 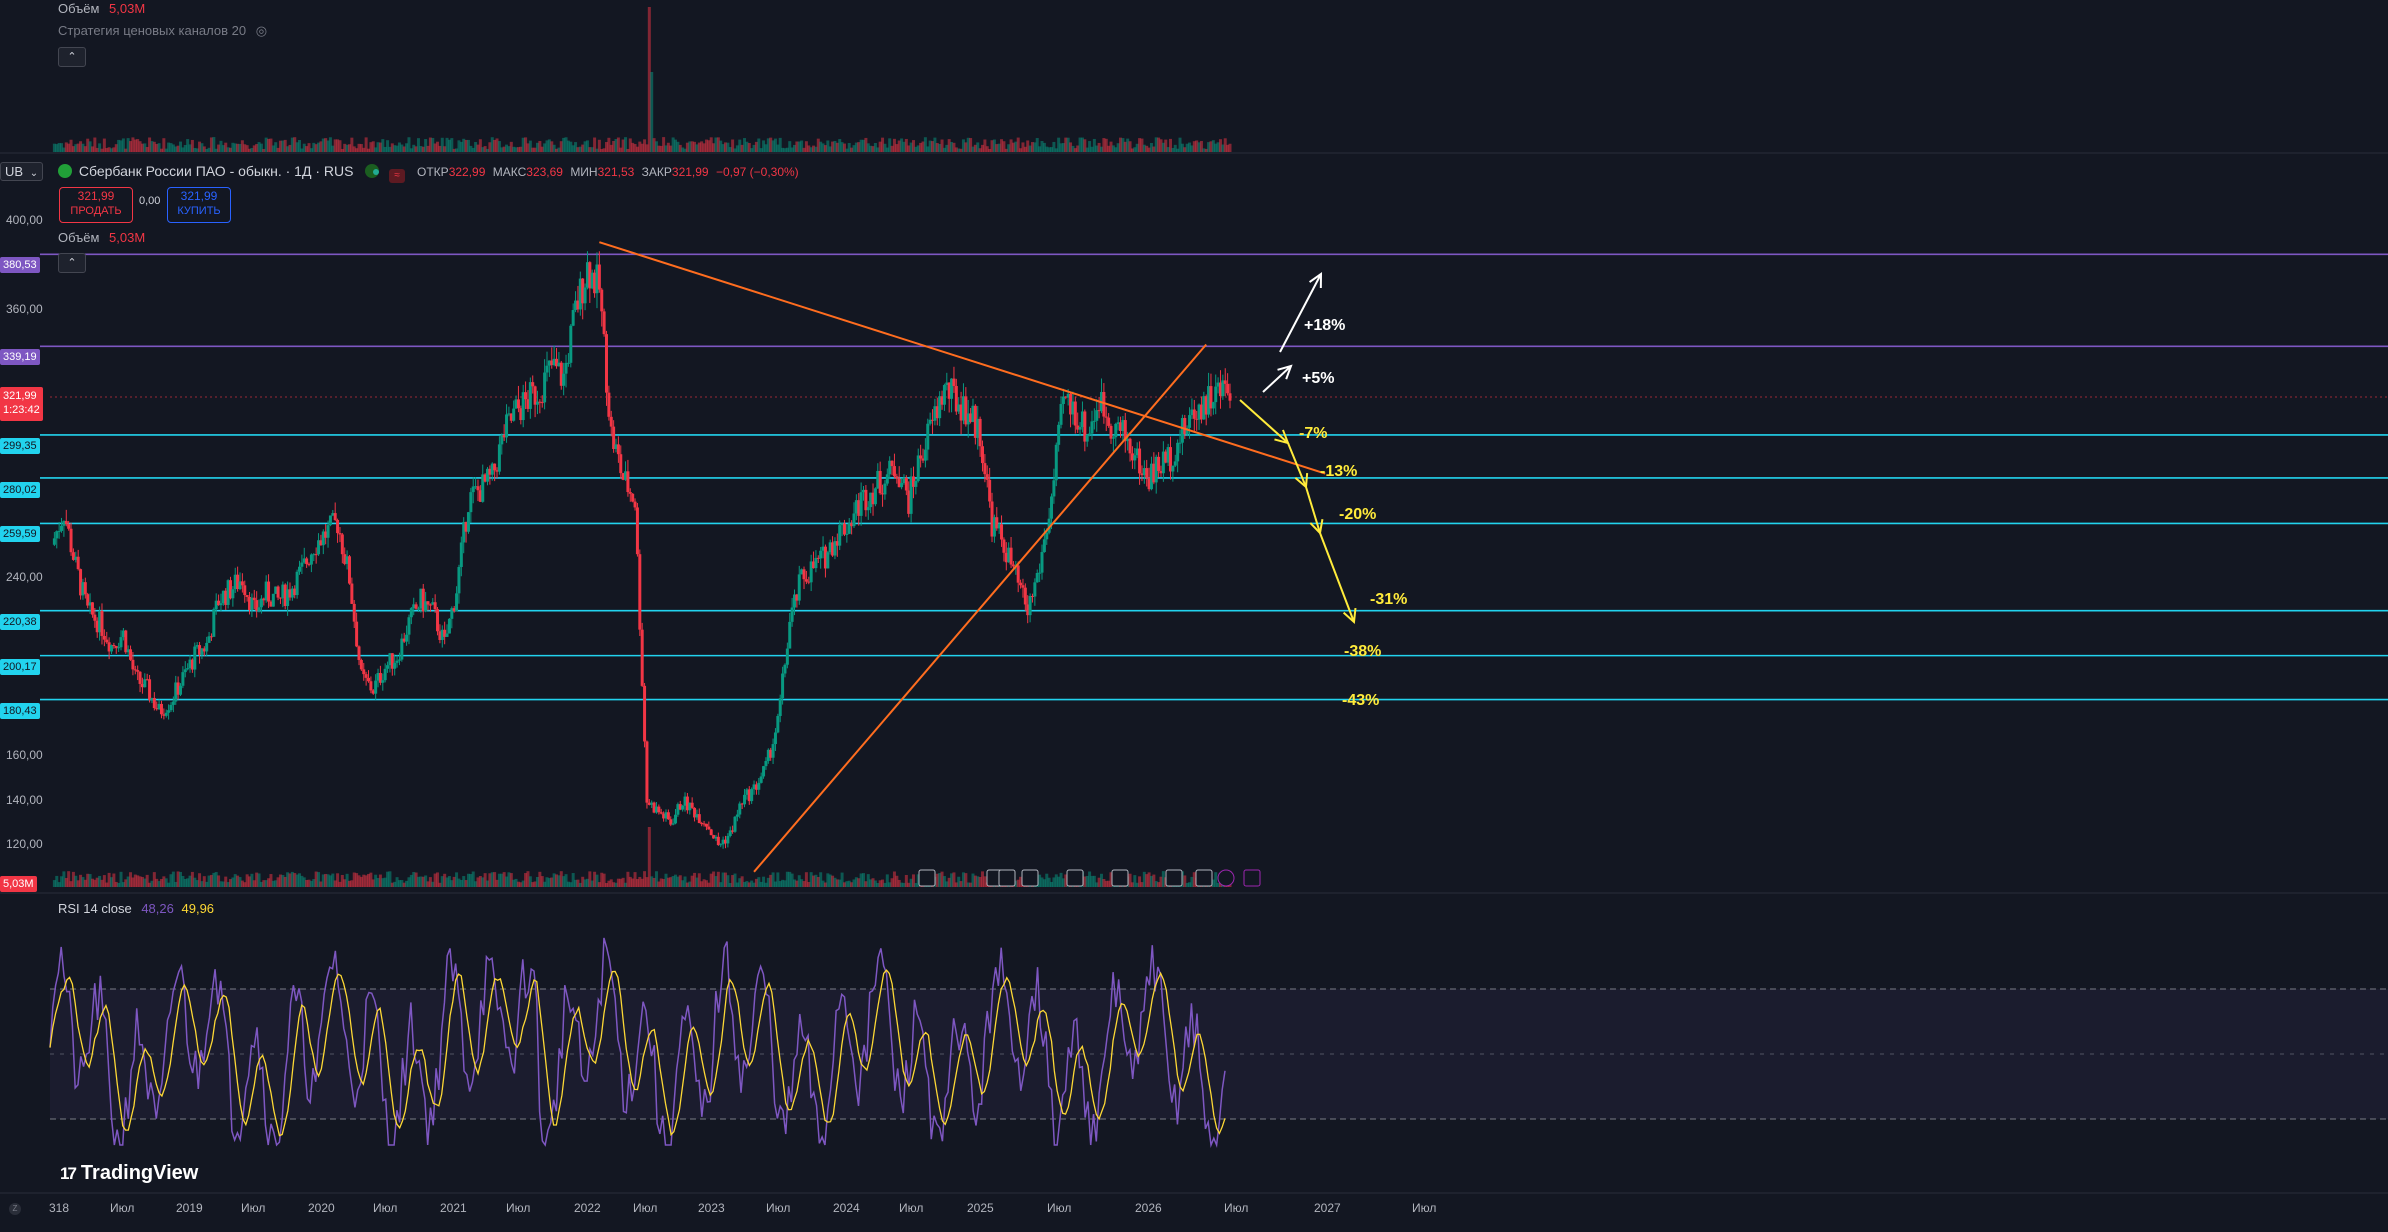 What do you see at coordinates (216, 171) in the screenshot?
I see `symbol-title: Сбербанк России ПАО - обыкн. · 1Д · RUS` at bounding box center [216, 171].